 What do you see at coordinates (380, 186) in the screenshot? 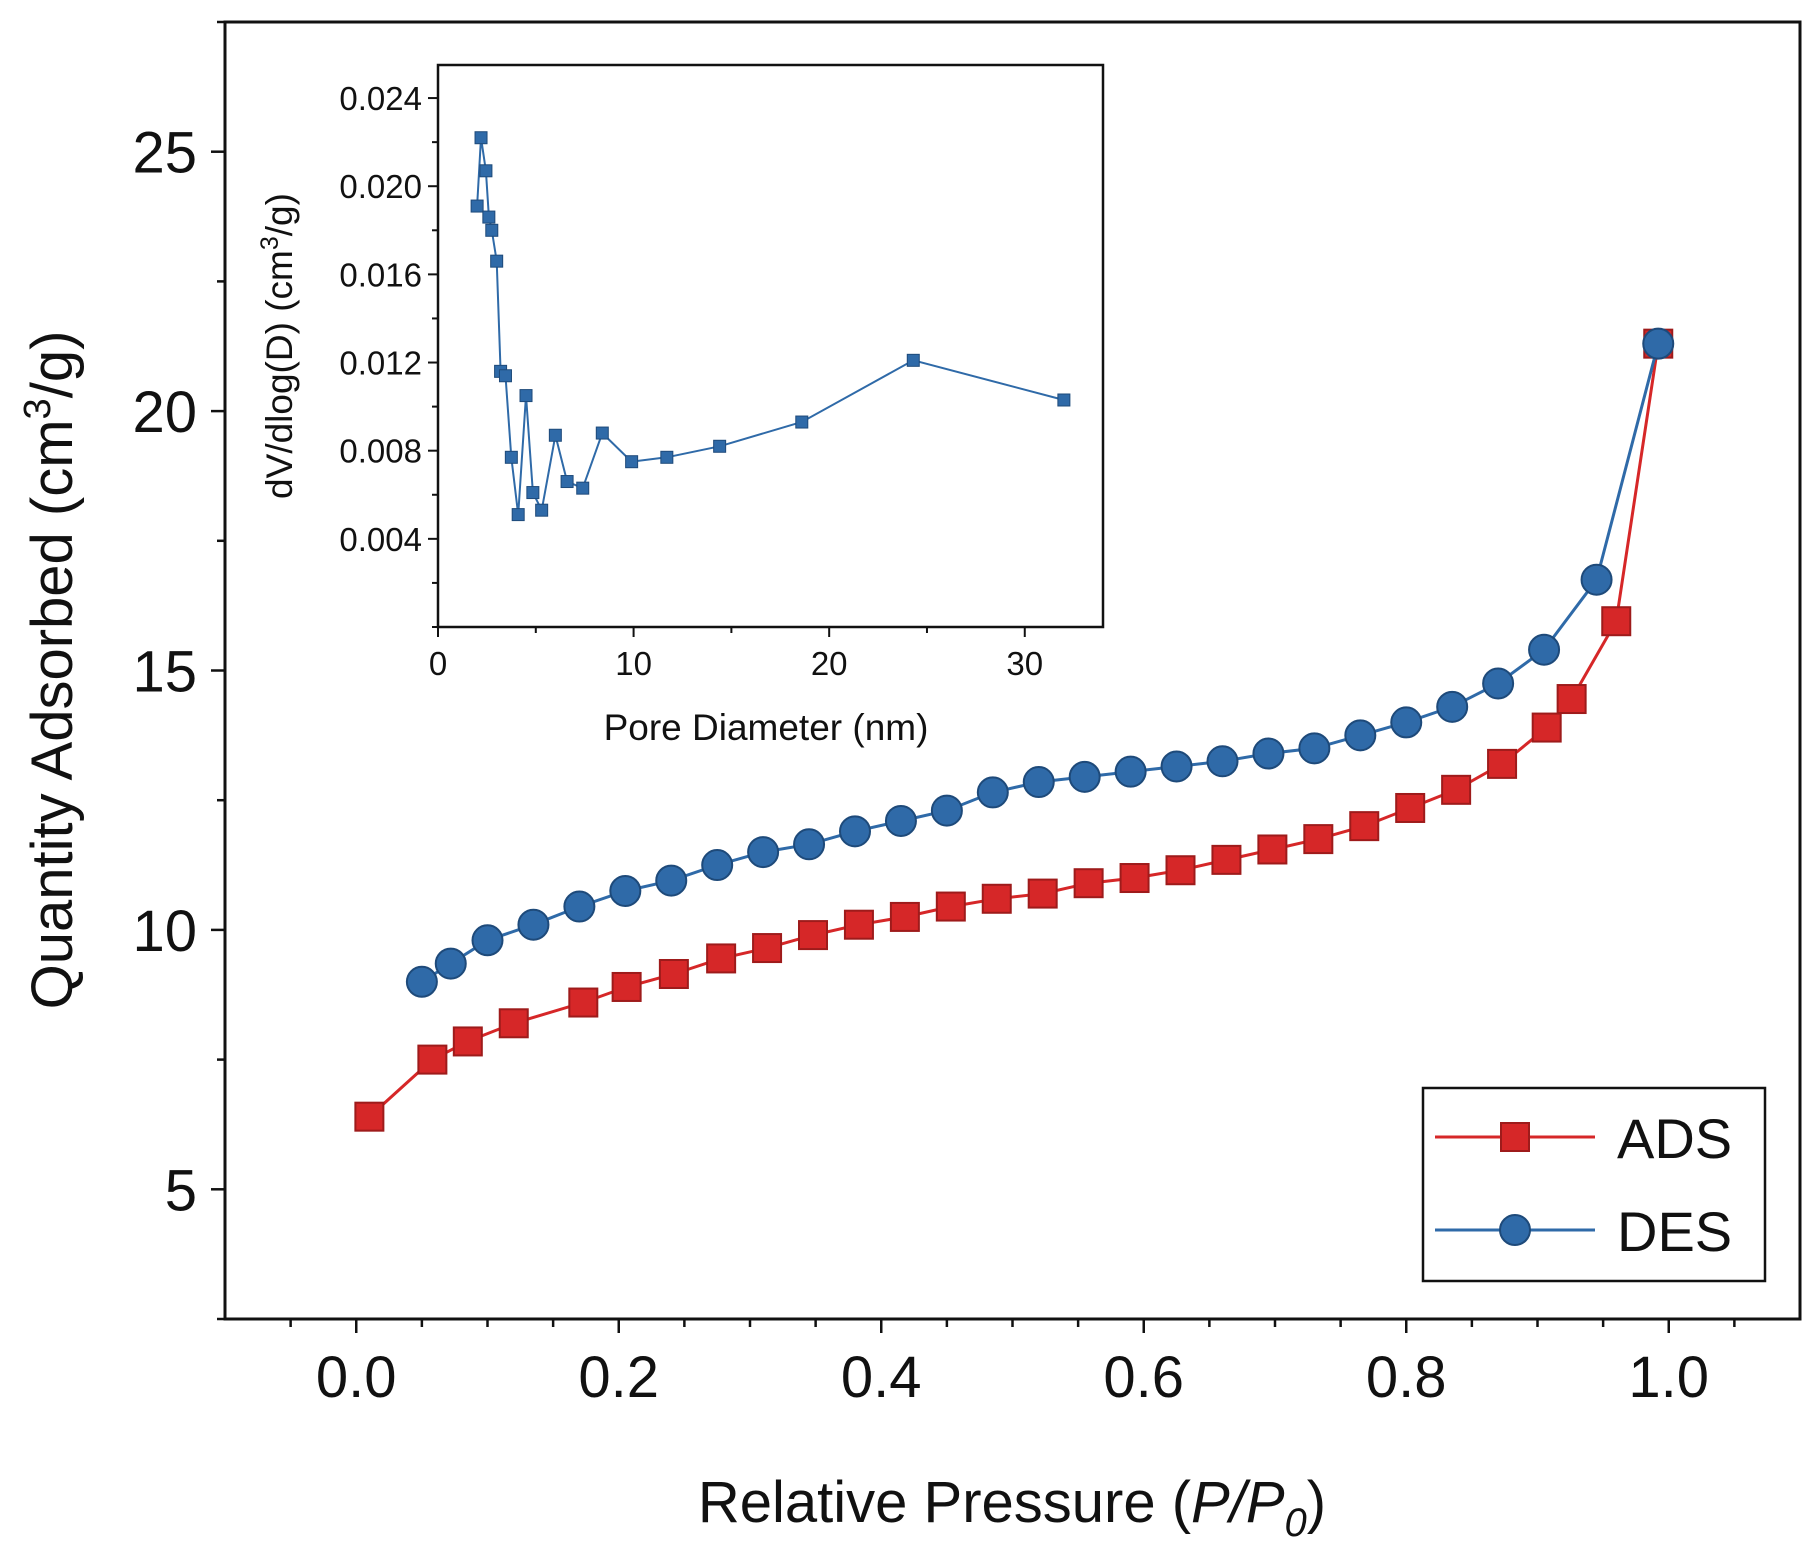
I see `inset-y-tick-label: 0.020` at bounding box center [380, 186].